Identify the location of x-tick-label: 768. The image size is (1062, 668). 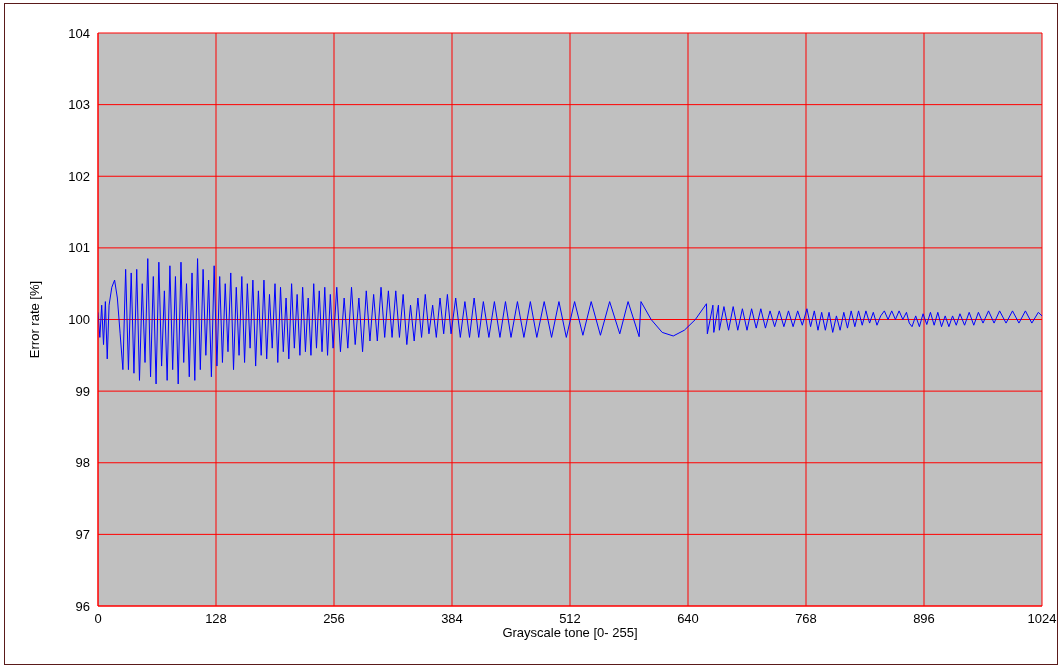
(806, 619).